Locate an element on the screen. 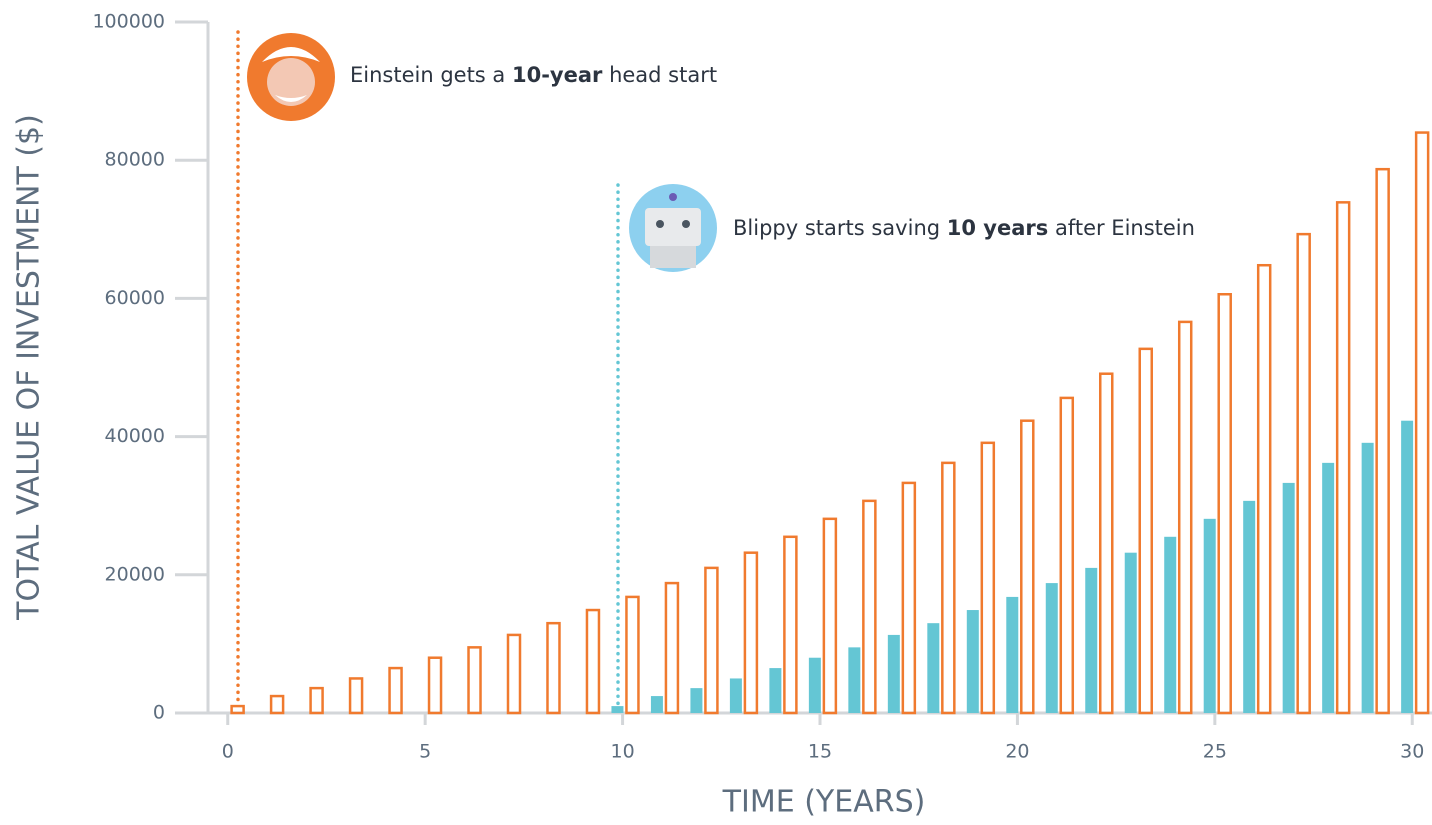 The height and width of the screenshot is (825, 1432). x-tick-label: 5 is located at coordinates (425, 752).